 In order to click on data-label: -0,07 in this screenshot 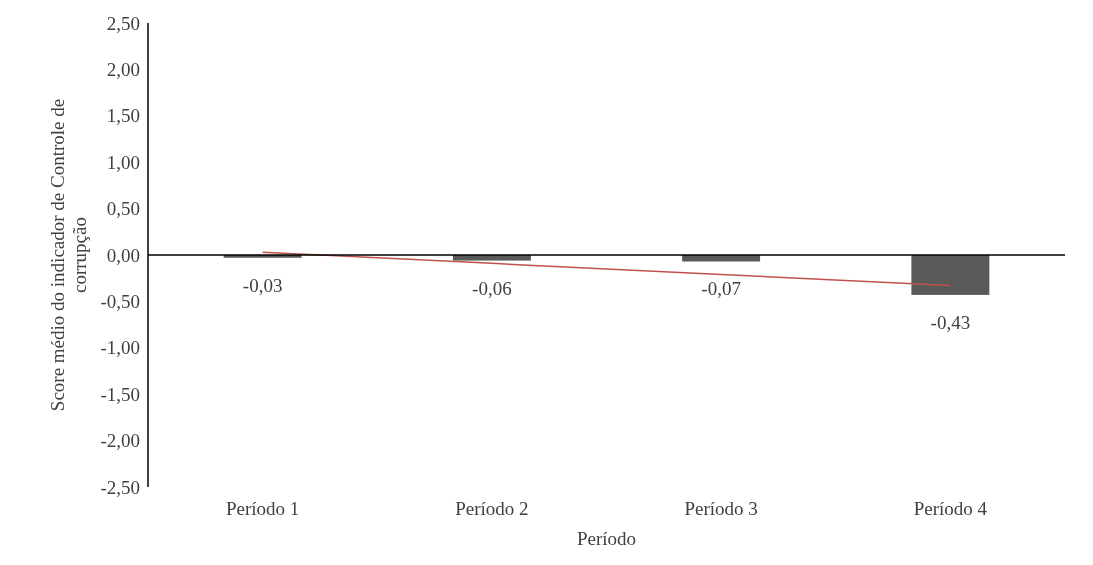, I will do `click(721, 289)`.